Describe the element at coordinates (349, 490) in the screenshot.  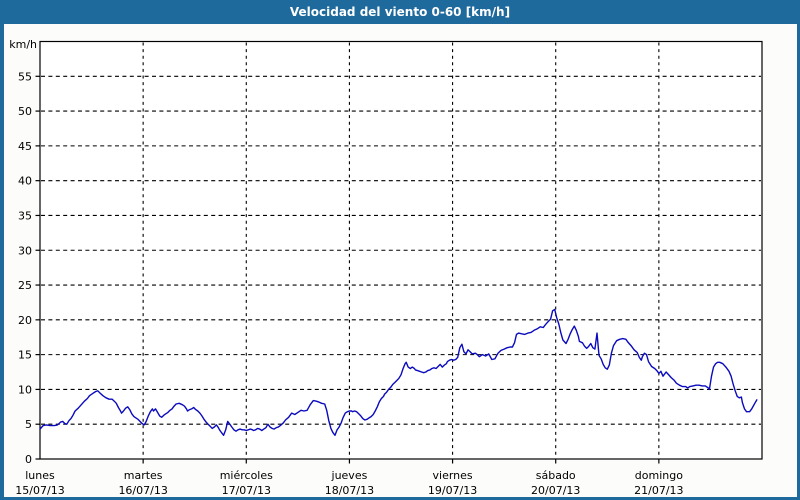
I see `day-date-label: 18/07/13` at that location.